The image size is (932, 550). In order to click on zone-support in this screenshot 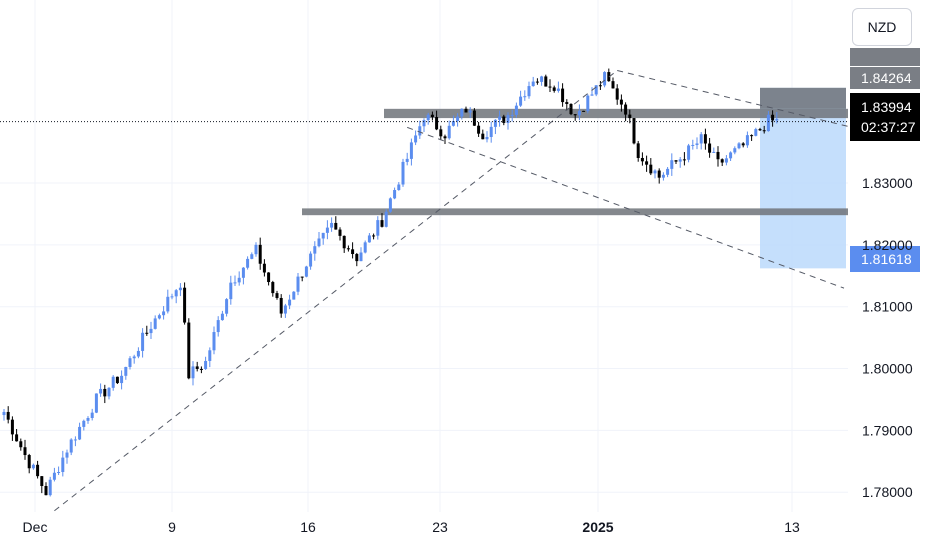, I will do `click(575, 212)`.